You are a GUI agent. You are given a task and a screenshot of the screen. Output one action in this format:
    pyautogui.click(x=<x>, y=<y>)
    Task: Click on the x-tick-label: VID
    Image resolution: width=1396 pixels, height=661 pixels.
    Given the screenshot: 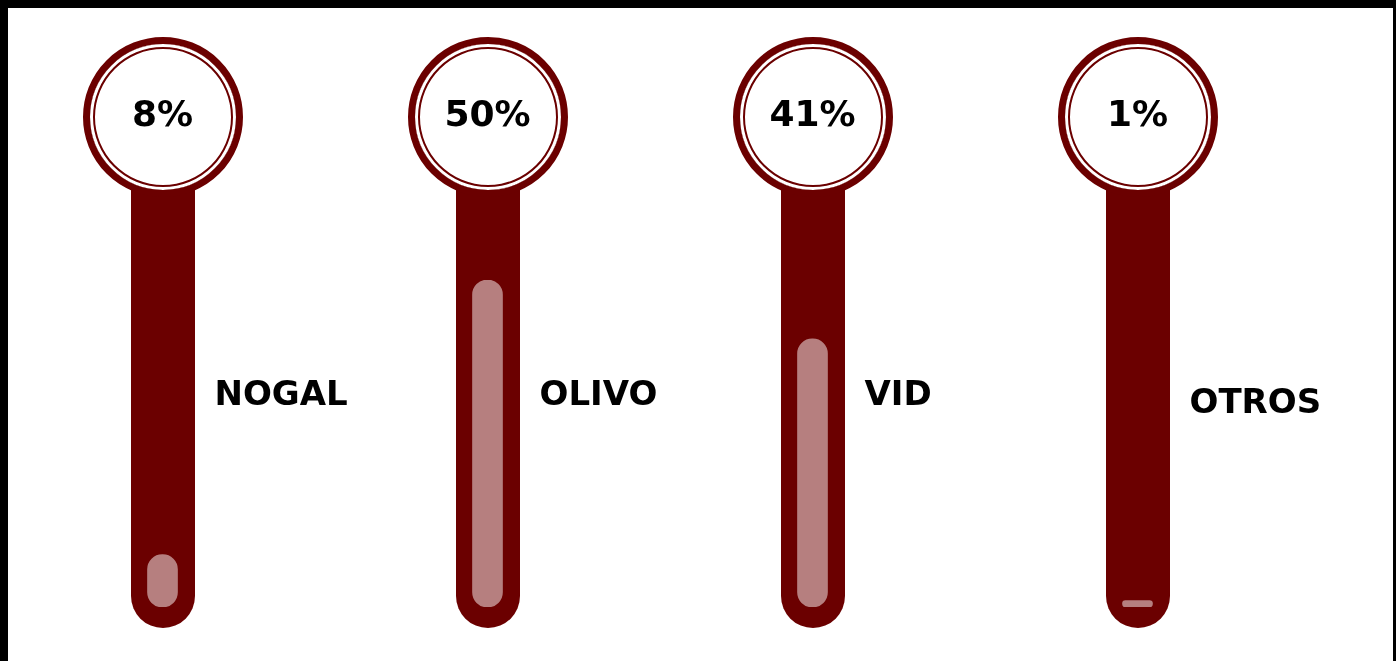 What is the action you would take?
    pyautogui.click(x=898, y=392)
    